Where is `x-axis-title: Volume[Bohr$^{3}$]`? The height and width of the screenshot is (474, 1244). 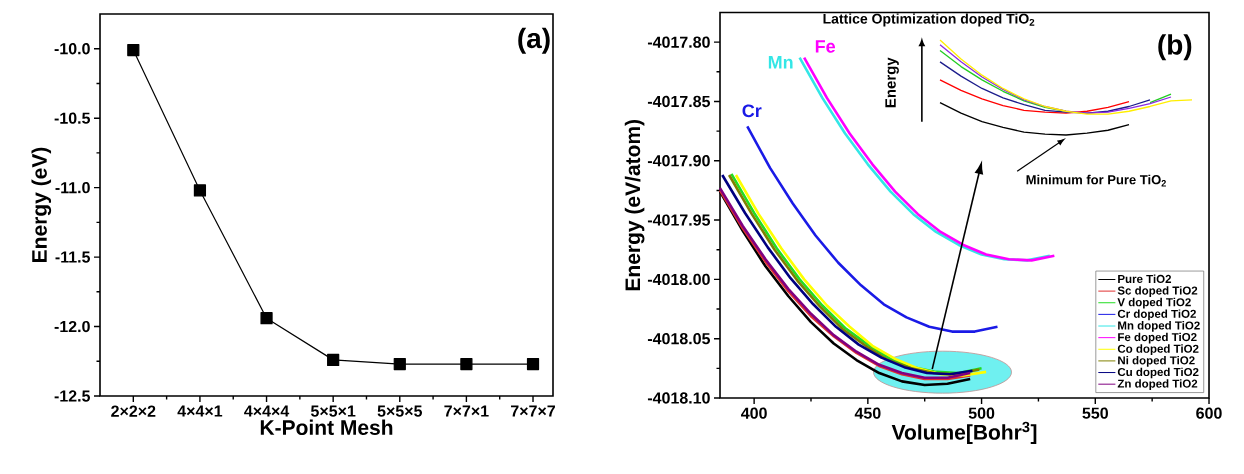 x-axis-title: Volume[Bohr$^{3}$] is located at coordinates (964, 432).